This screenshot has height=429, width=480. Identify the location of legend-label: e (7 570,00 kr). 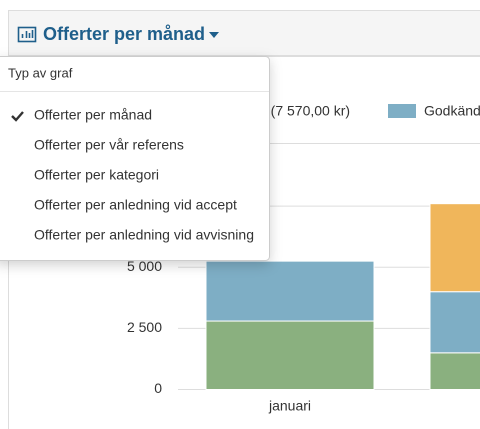
(304, 111).